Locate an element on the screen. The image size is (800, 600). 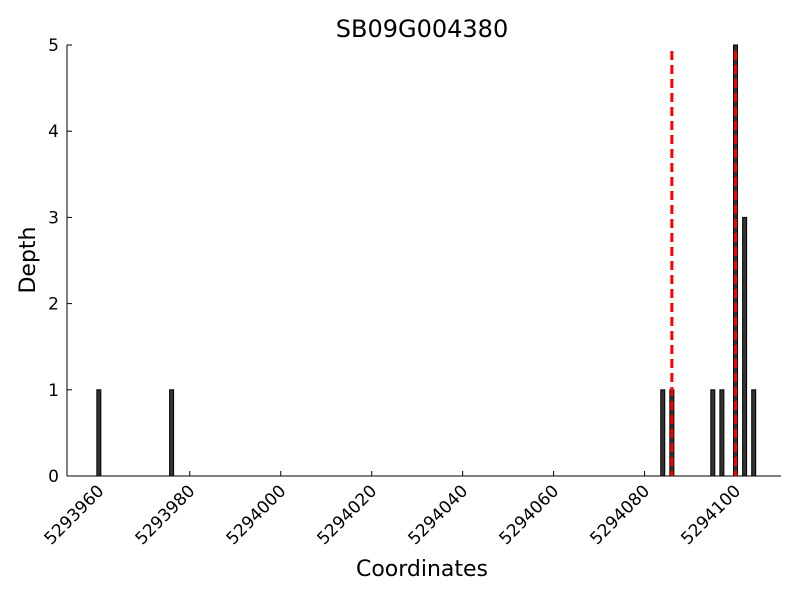
x-tick-label: 5294100 is located at coordinates (711, 515).